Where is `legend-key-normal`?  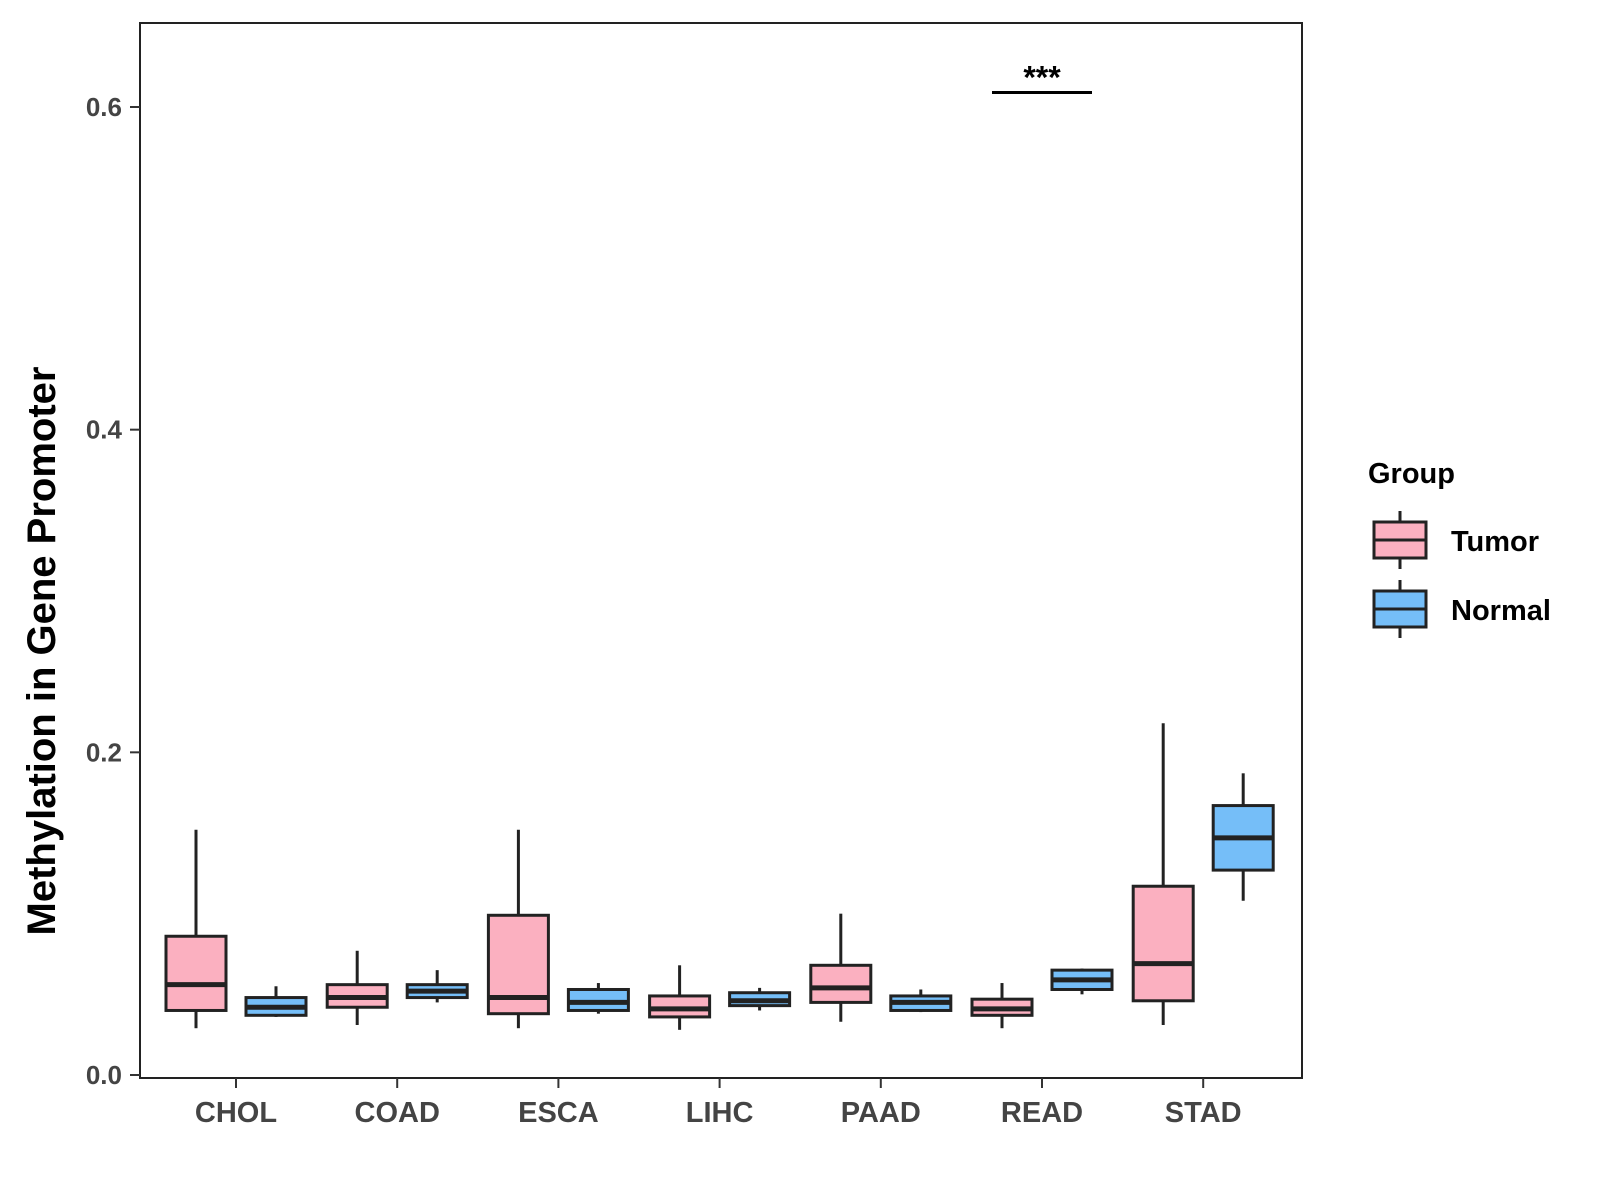
legend-key-normal is located at coordinates (1400, 609).